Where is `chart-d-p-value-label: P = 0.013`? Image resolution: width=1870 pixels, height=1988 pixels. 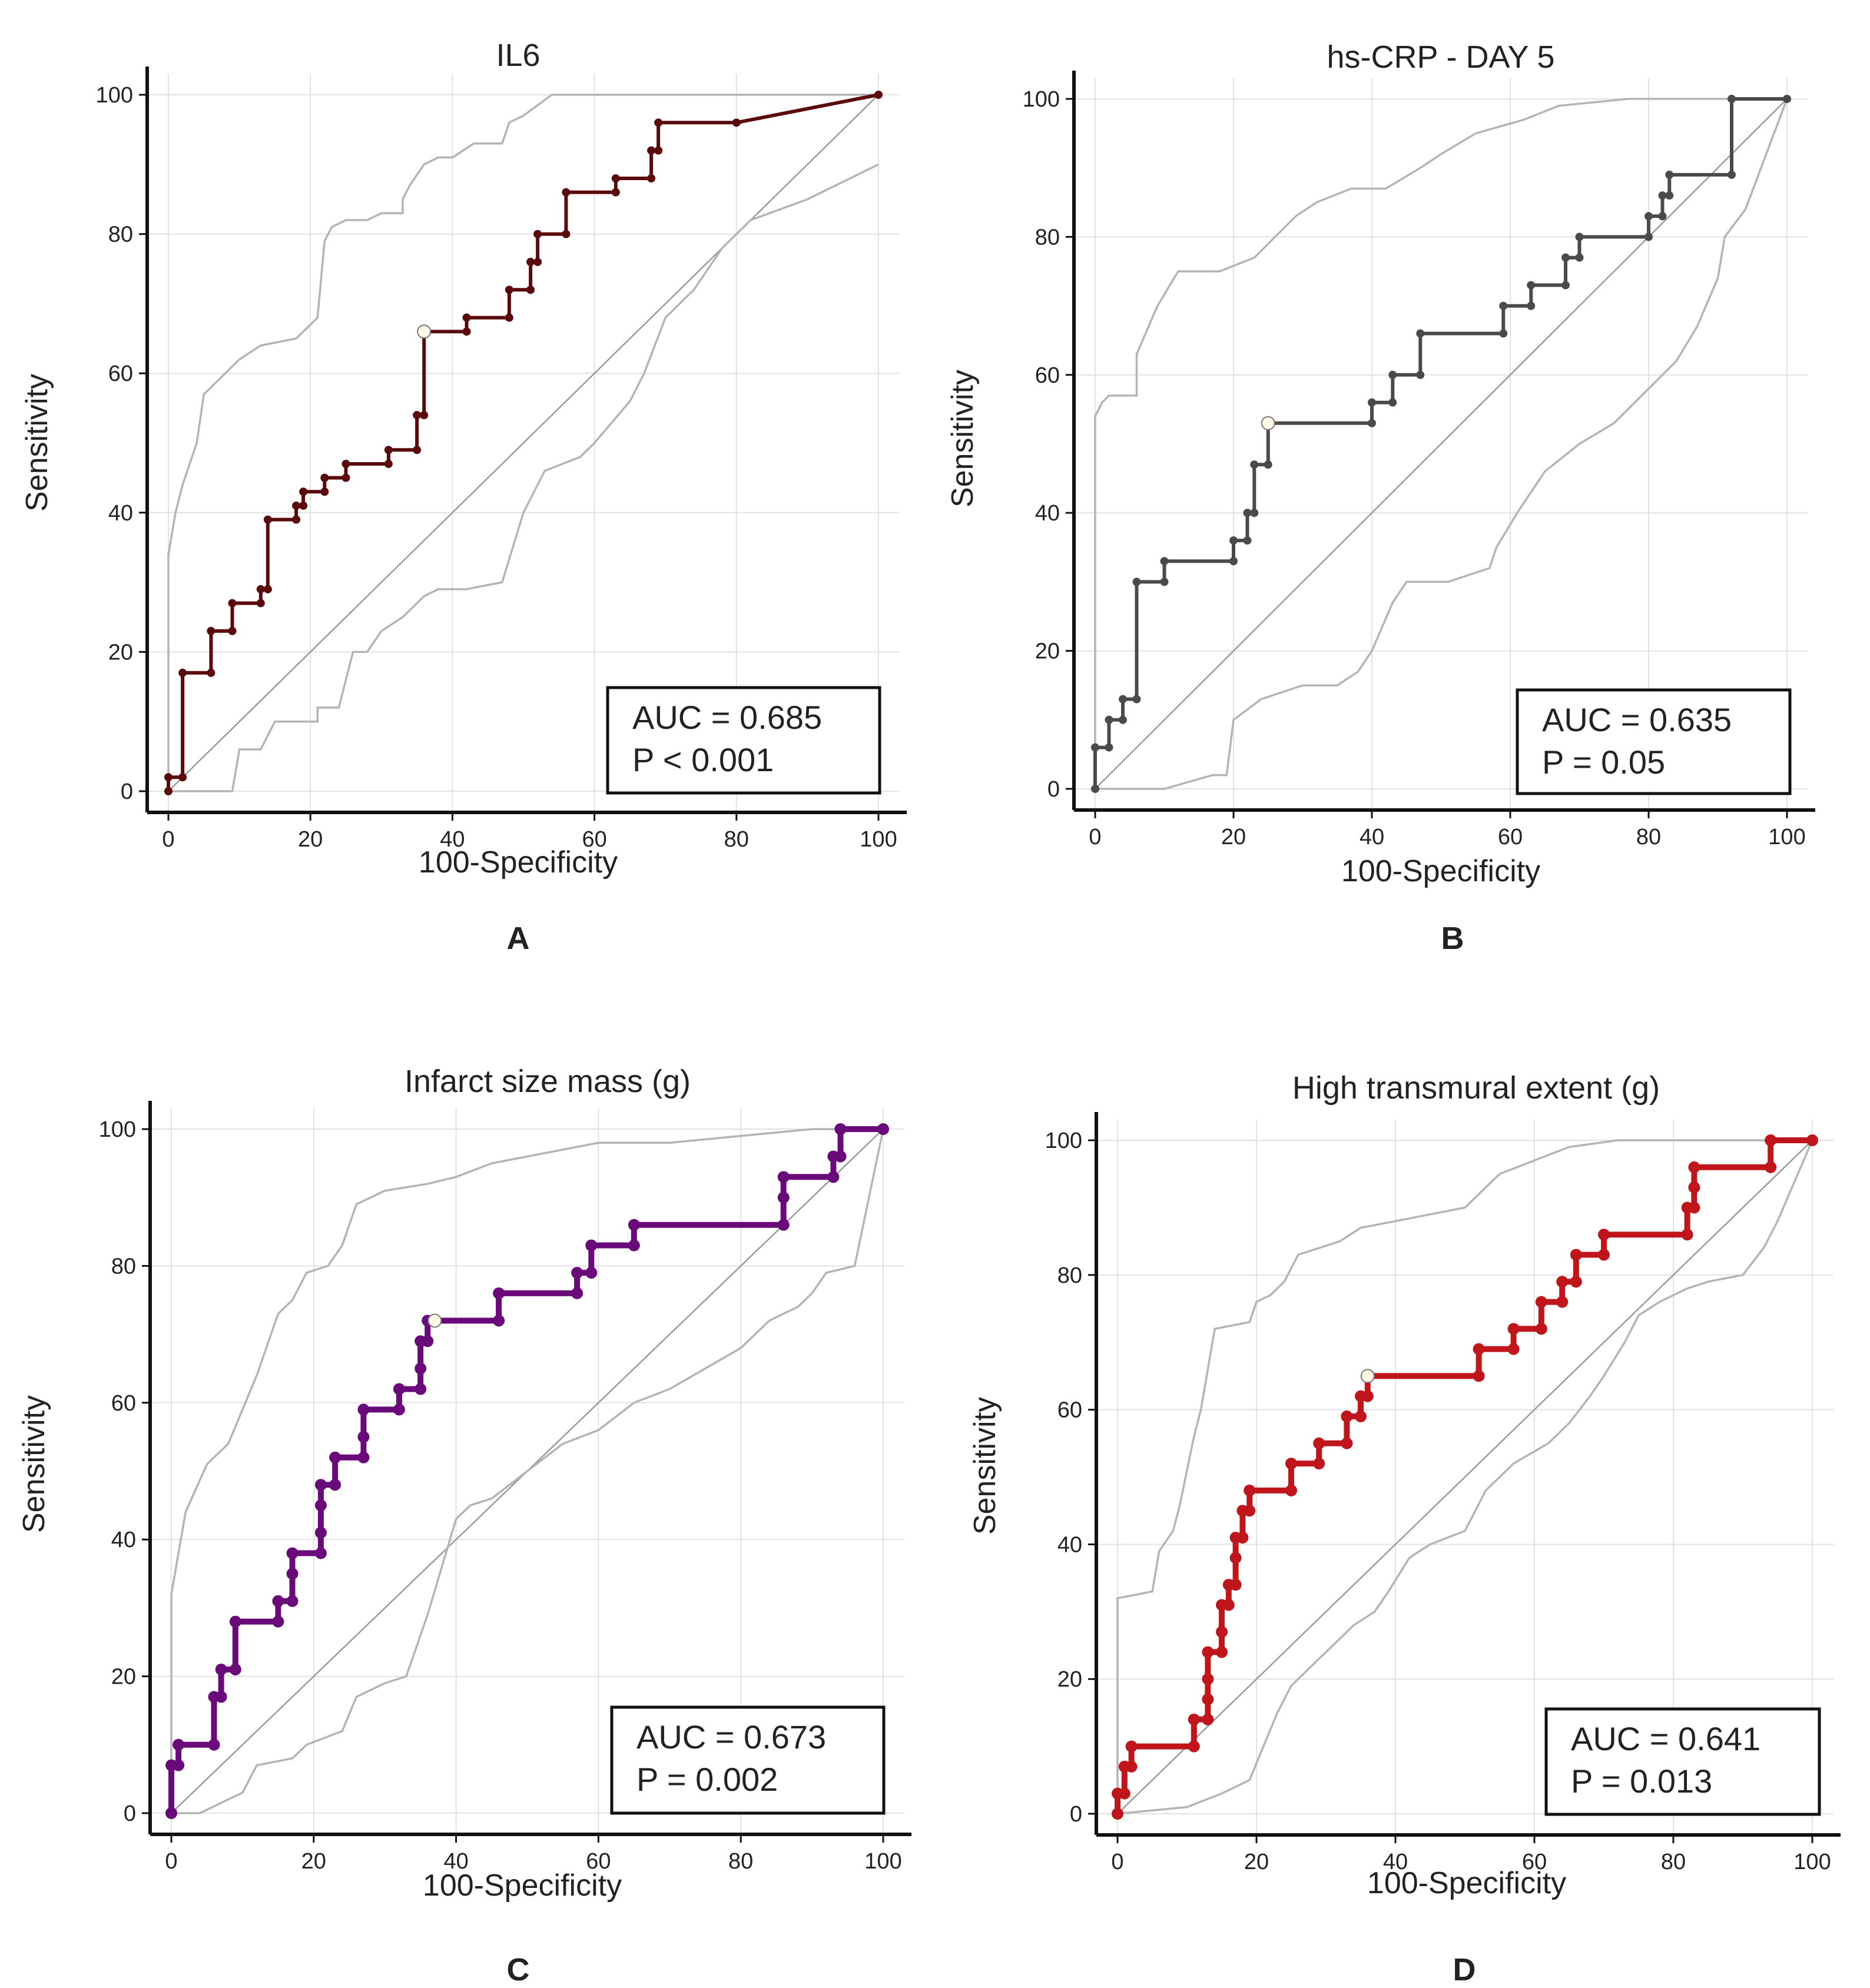
chart-d-p-value-label: P = 0.013 is located at coordinates (1641, 1781).